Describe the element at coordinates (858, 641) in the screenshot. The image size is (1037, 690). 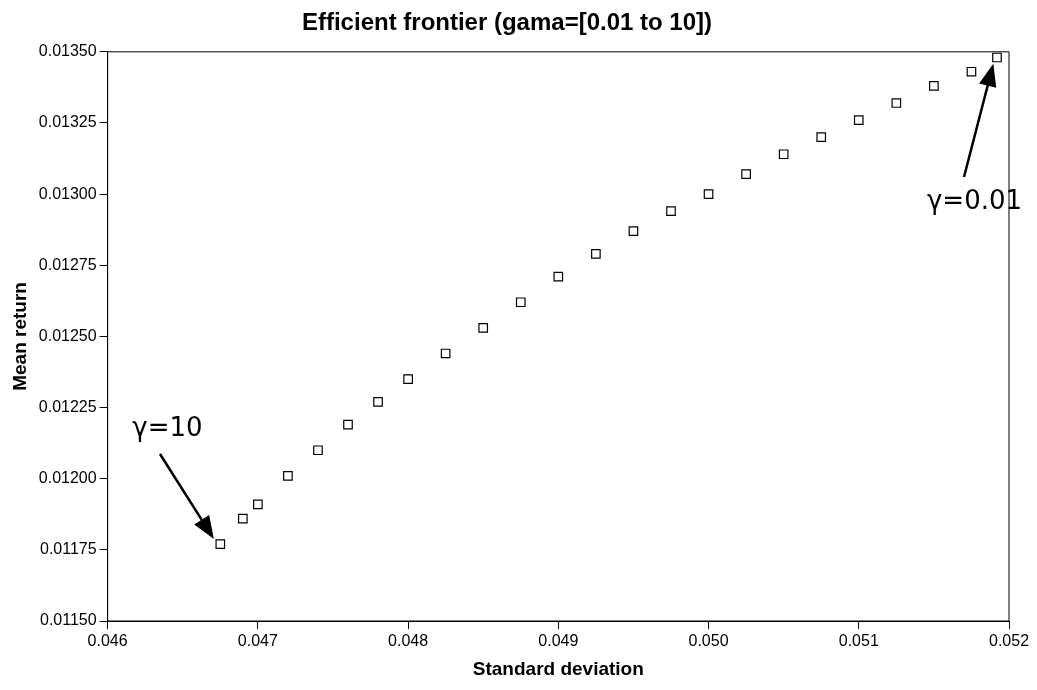
I see `x-tick-label: 0.051` at that location.